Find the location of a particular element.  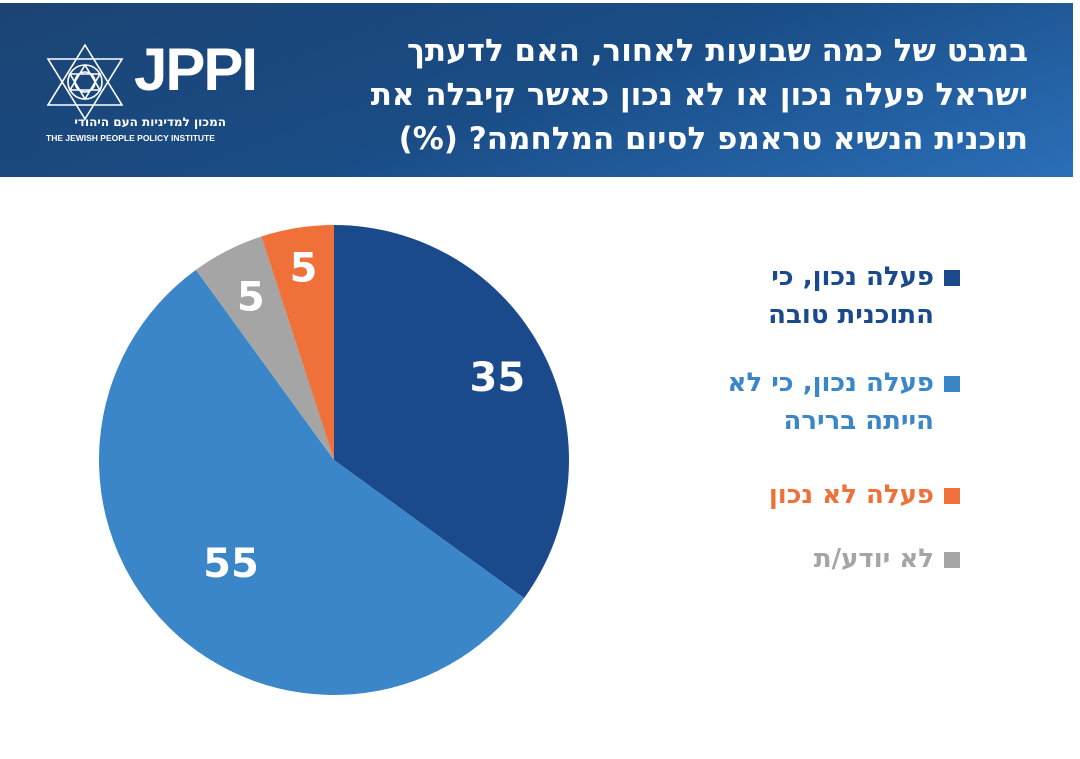

logo-hebrew-name: המכון למדיניות העם היהודי is located at coordinates (150, 122).